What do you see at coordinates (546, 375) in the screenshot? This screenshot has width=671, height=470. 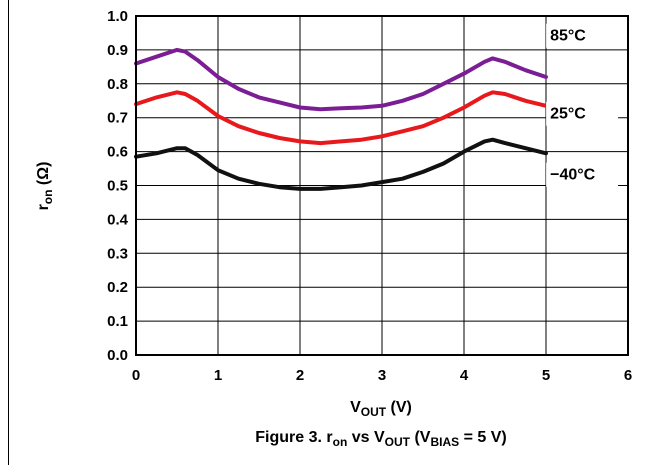 I see `x-tick-label: 5` at bounding box center [546, 375].